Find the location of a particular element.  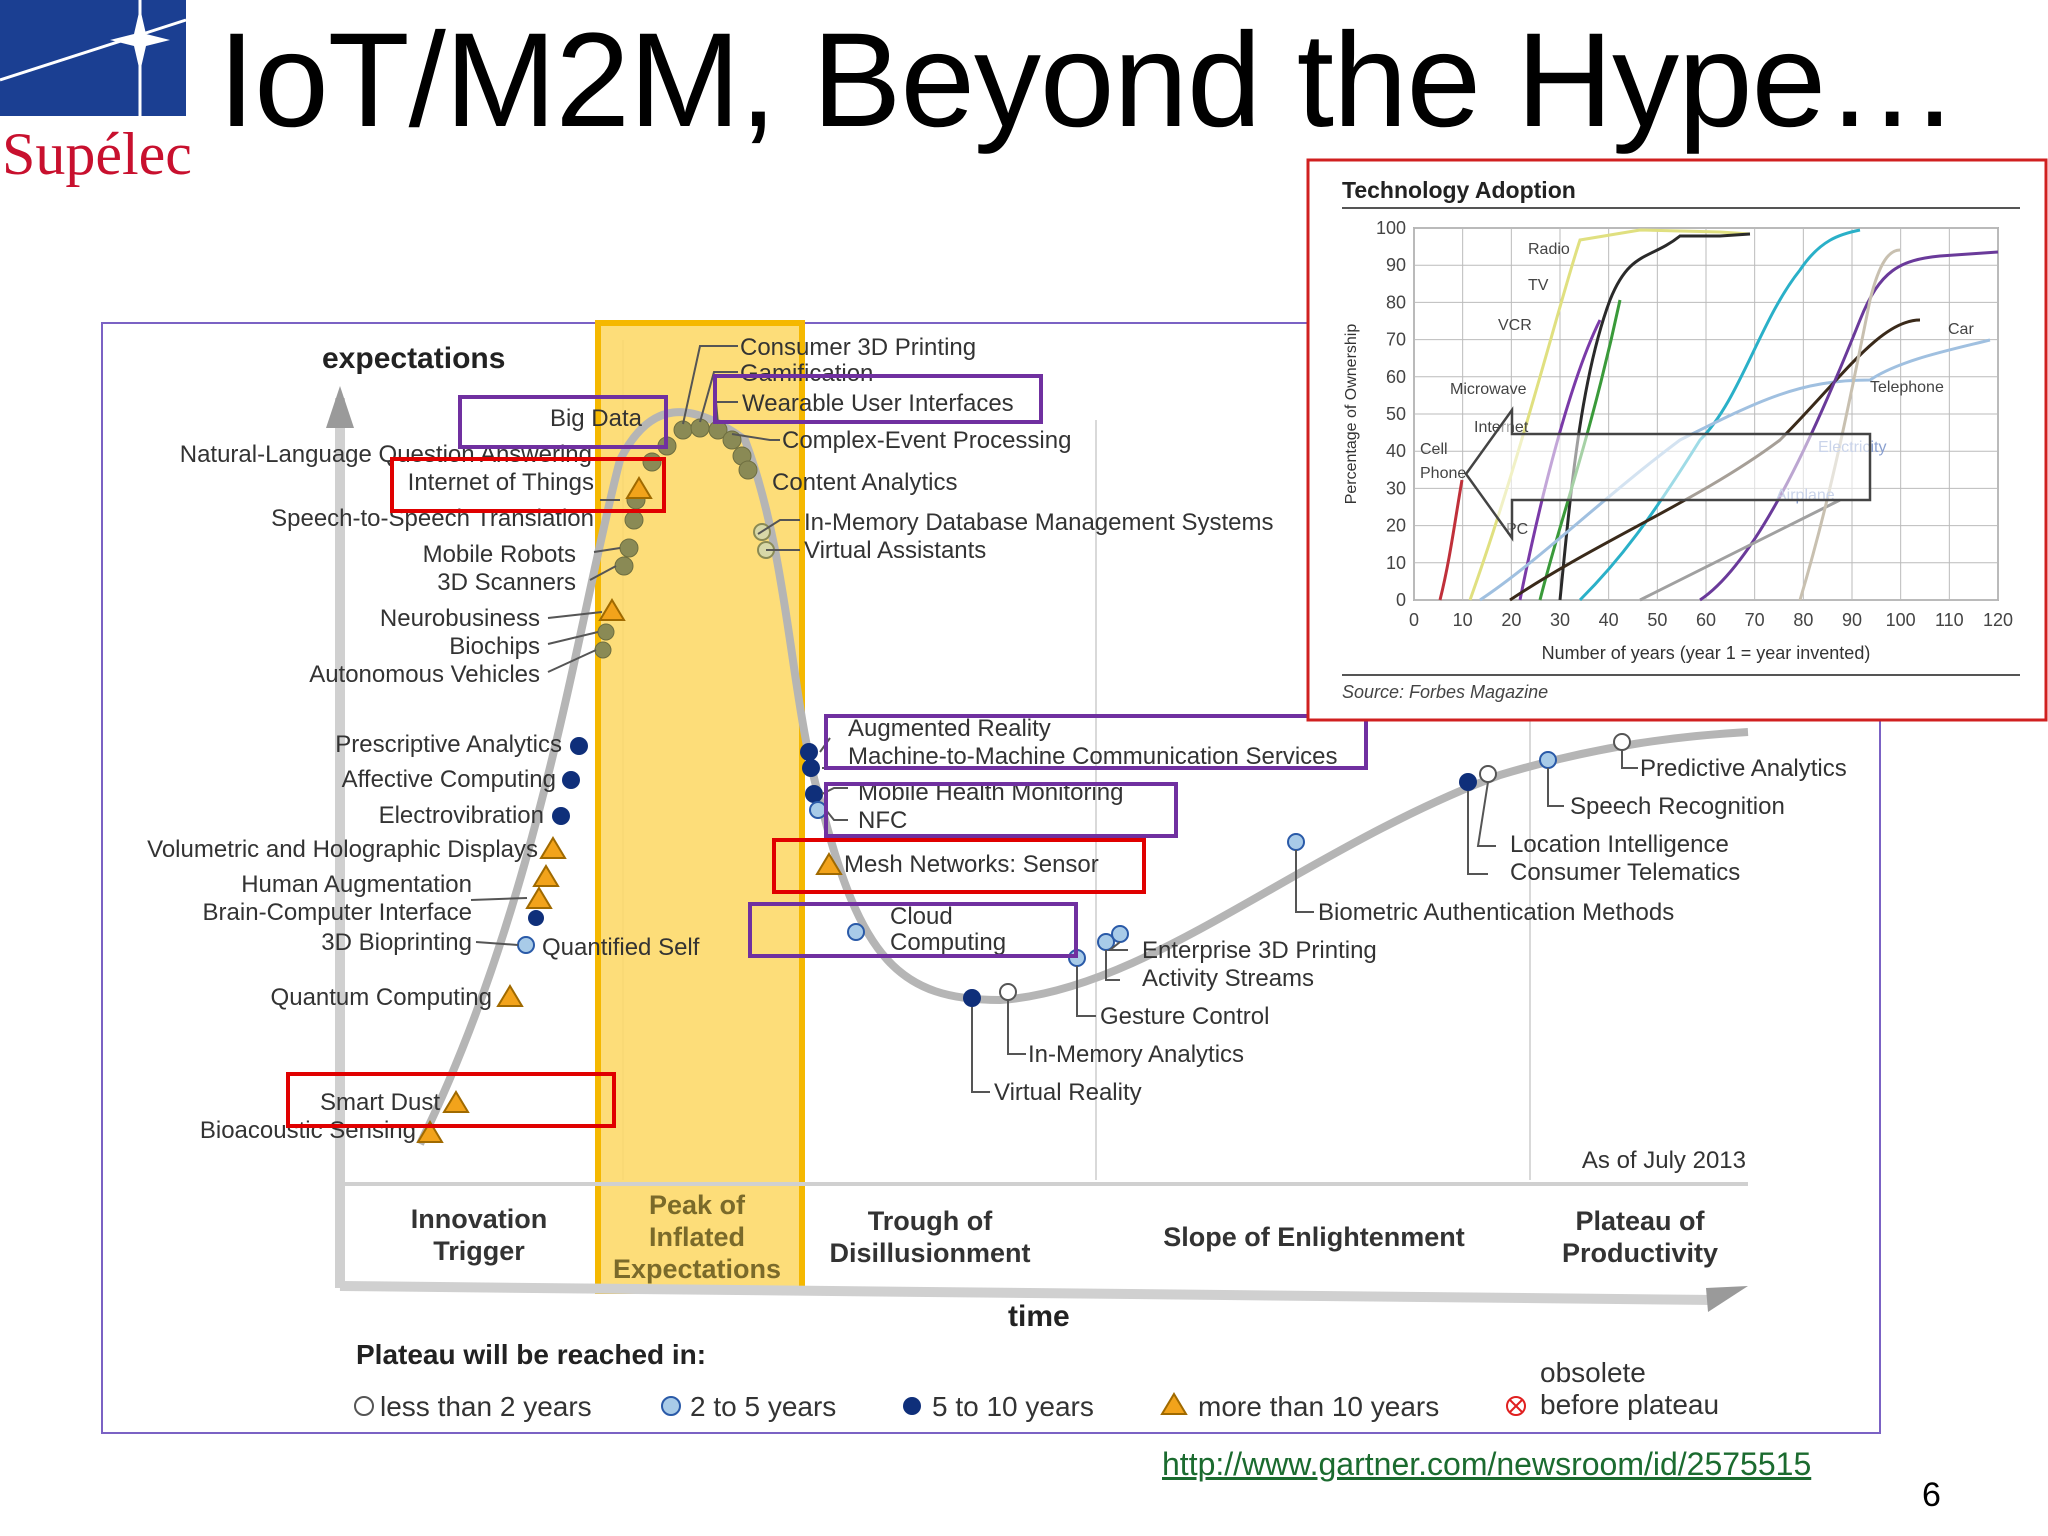

marker-neurobusiness is located at coordinates (612, 609).